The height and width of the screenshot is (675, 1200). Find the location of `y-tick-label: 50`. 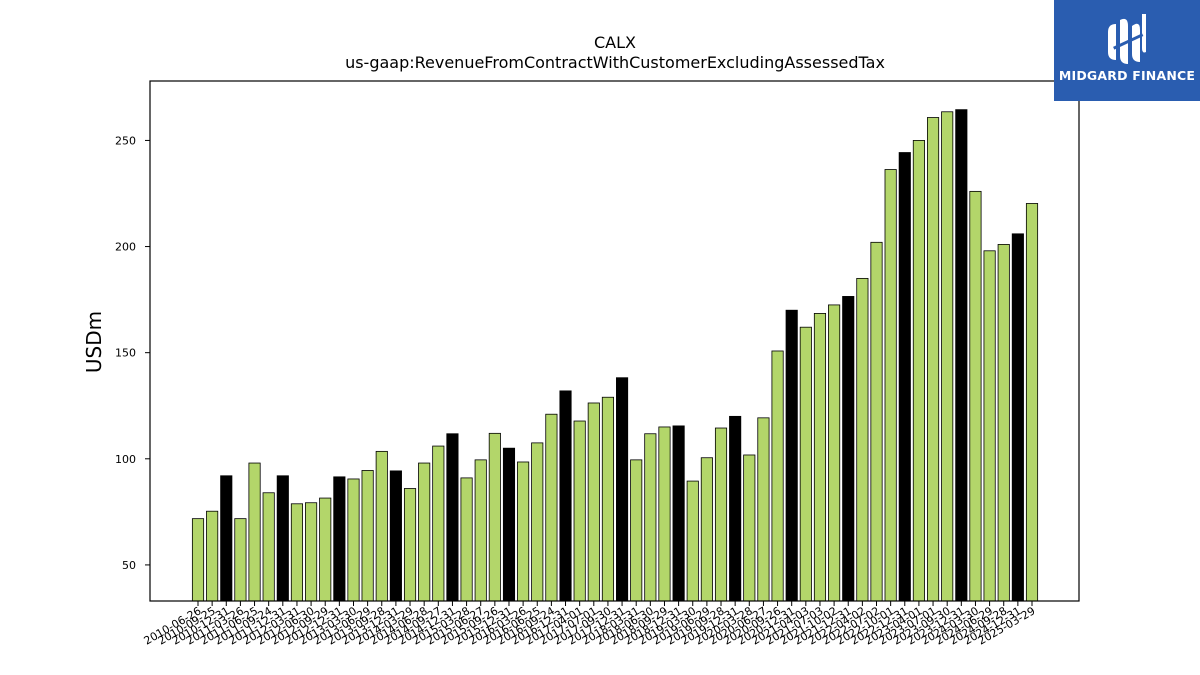

y-tick-label: 50 is located at coordinates (129, 565).